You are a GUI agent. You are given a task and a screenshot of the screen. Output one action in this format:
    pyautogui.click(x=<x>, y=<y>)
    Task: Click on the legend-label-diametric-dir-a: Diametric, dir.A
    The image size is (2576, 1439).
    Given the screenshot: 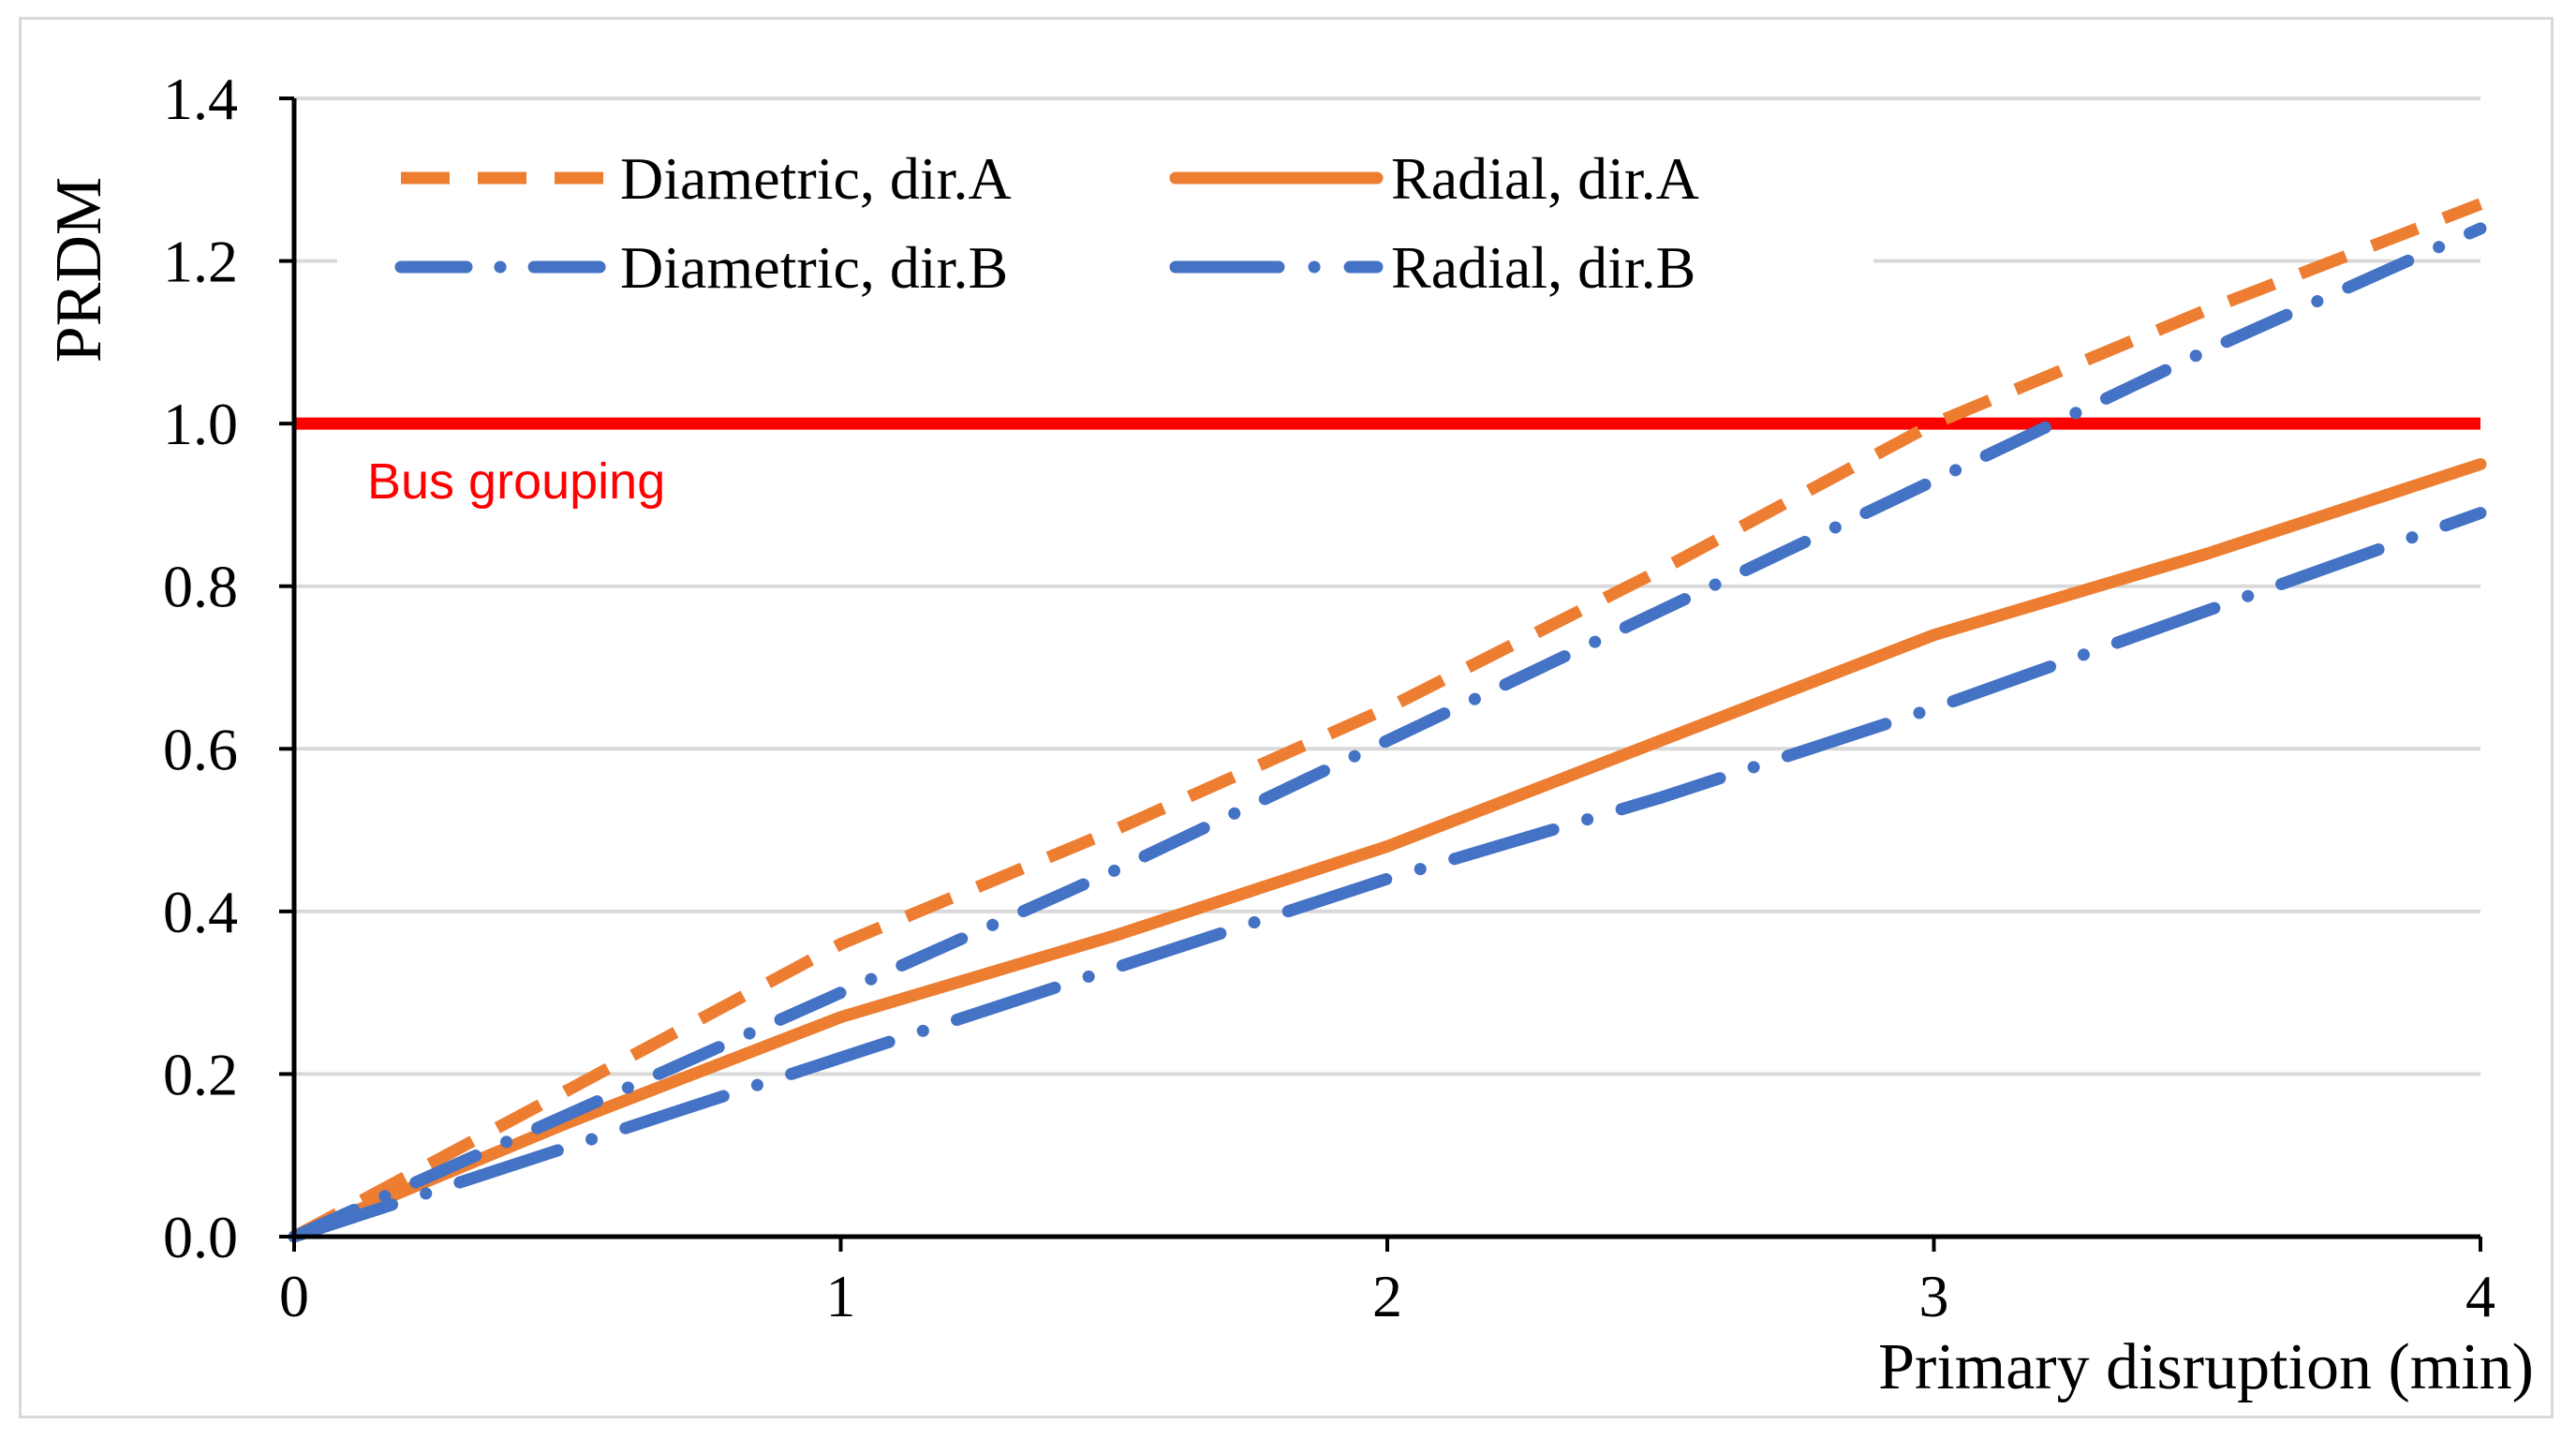 What is the action you would take?
    pyautogui.click(x=816, y=178)
    